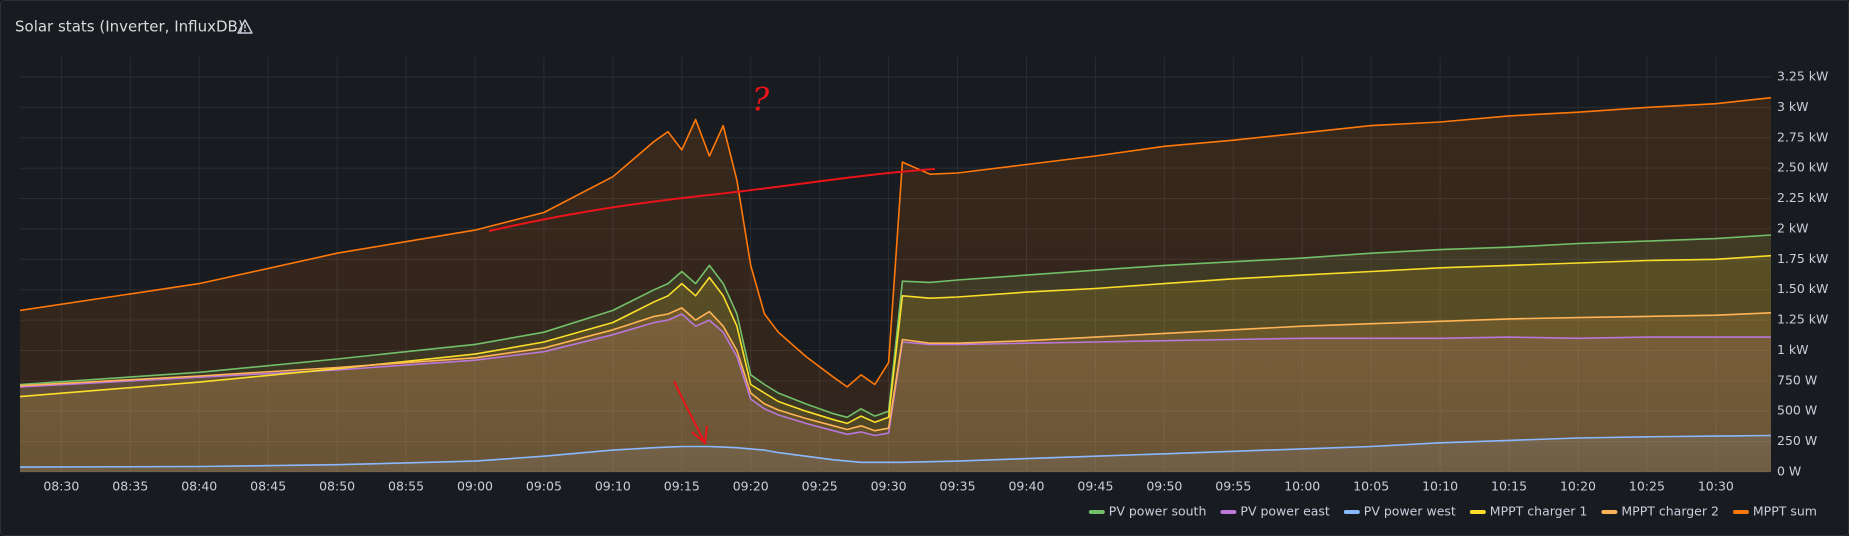  What do you see at coordinates (712, 200) in the screenshot?
I see `hand-drawn-line` at bounding box center [712, 200].